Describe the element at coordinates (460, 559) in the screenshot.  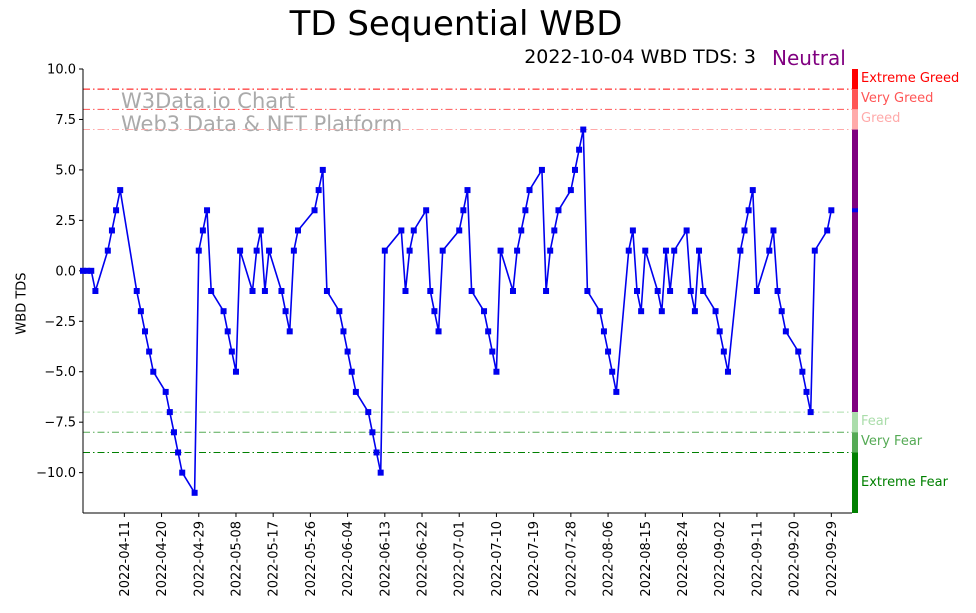
I see `x-tick-label: 2022-07-01` at that location.